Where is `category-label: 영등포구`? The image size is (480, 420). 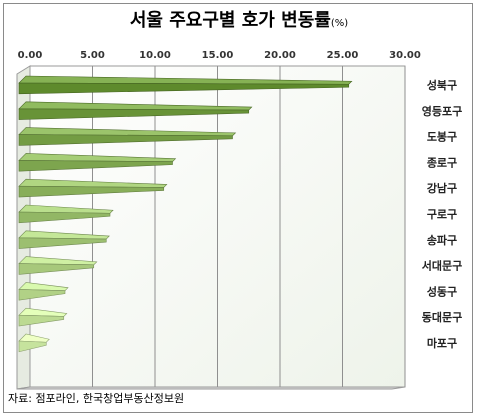
category-label: 영등포구 is located at coordinates (442, 111).